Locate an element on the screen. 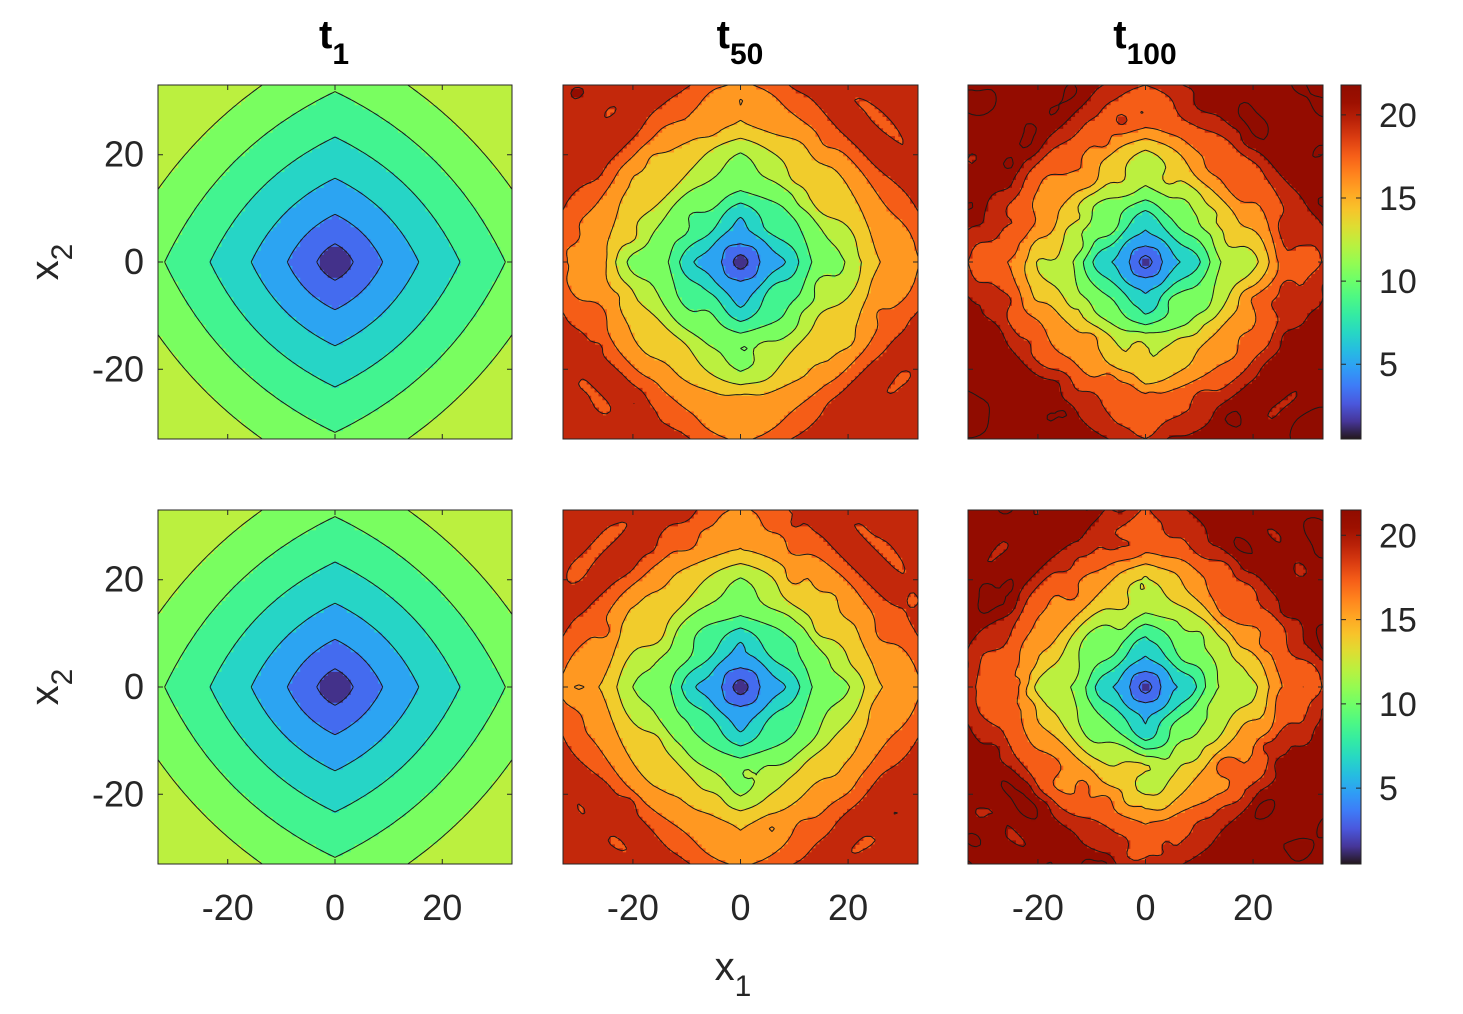 The width and height of the screenshot is (1463, 1014). y-axis-label-row1: x2 is located at coordinates (51, 262).